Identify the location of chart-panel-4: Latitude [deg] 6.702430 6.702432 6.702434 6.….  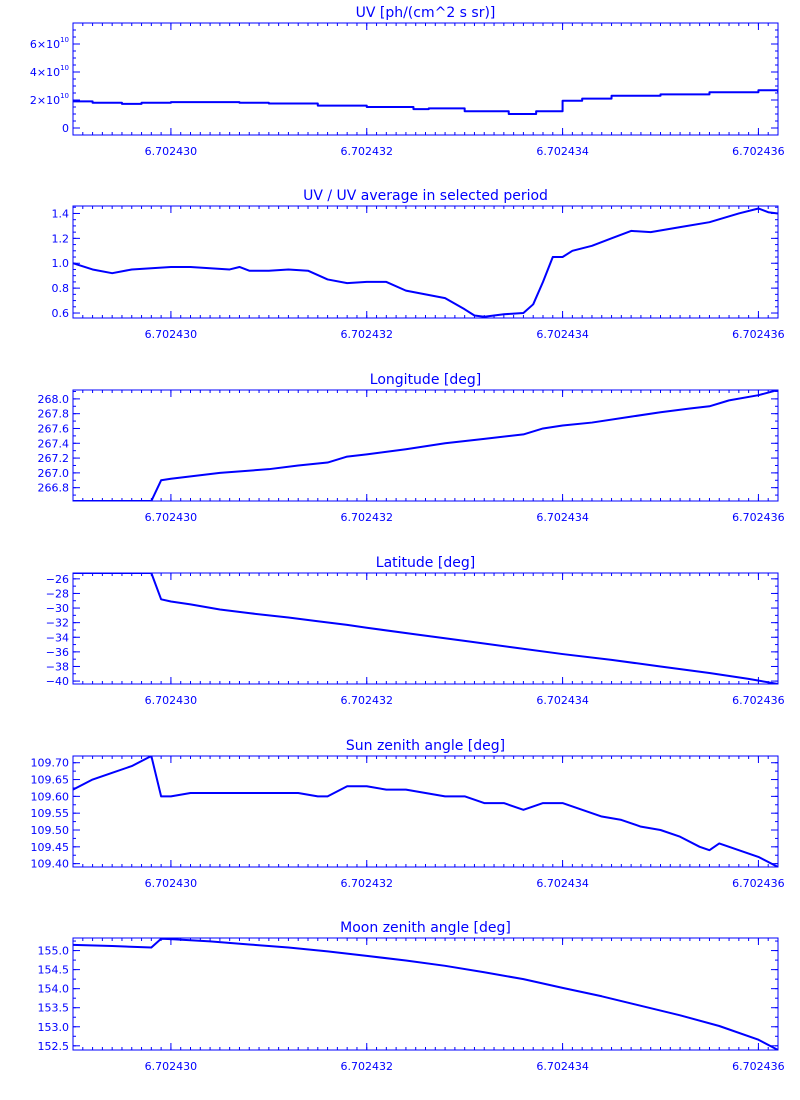
(415, 631).